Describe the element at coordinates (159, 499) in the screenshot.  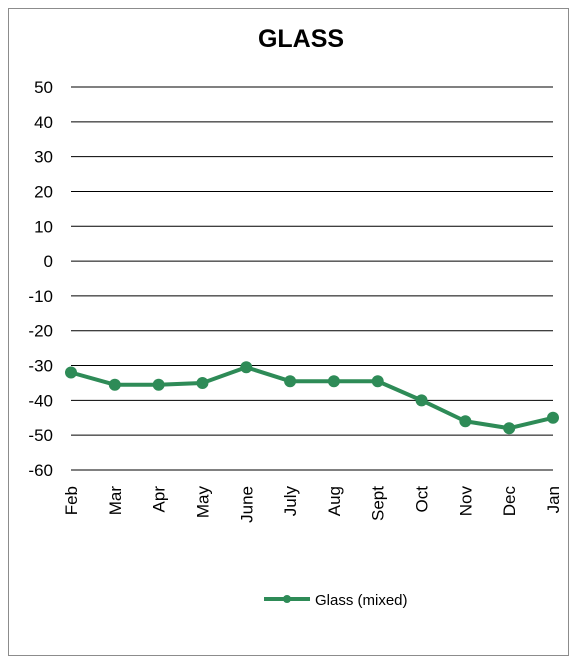
I see `x-tick-label: Apr` at that location.